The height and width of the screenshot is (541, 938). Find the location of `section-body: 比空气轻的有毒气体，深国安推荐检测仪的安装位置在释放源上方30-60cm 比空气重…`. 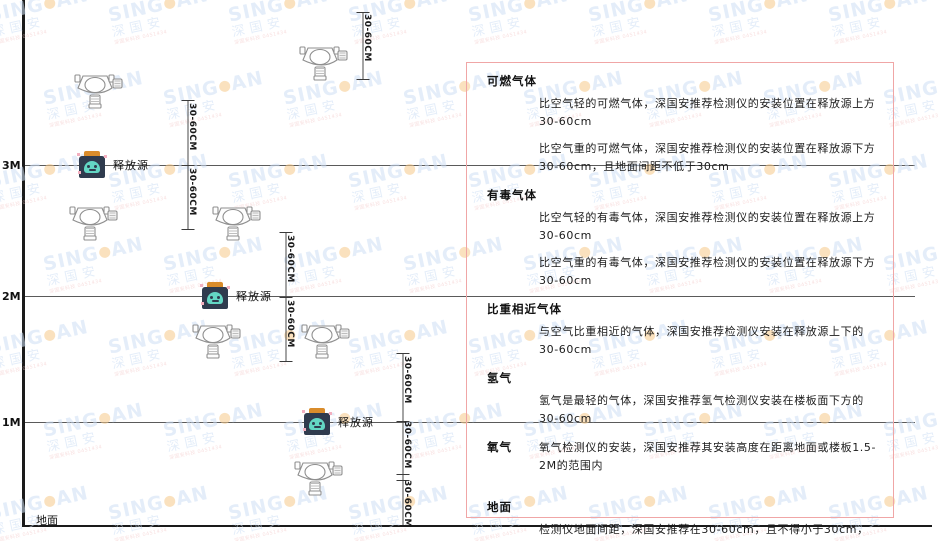

section-body: 比空气轻的有毒气体，深国安推荐检测仪的安装位置在释放源上方30-60cm 比空气重… is located at coordinates (709, 249).